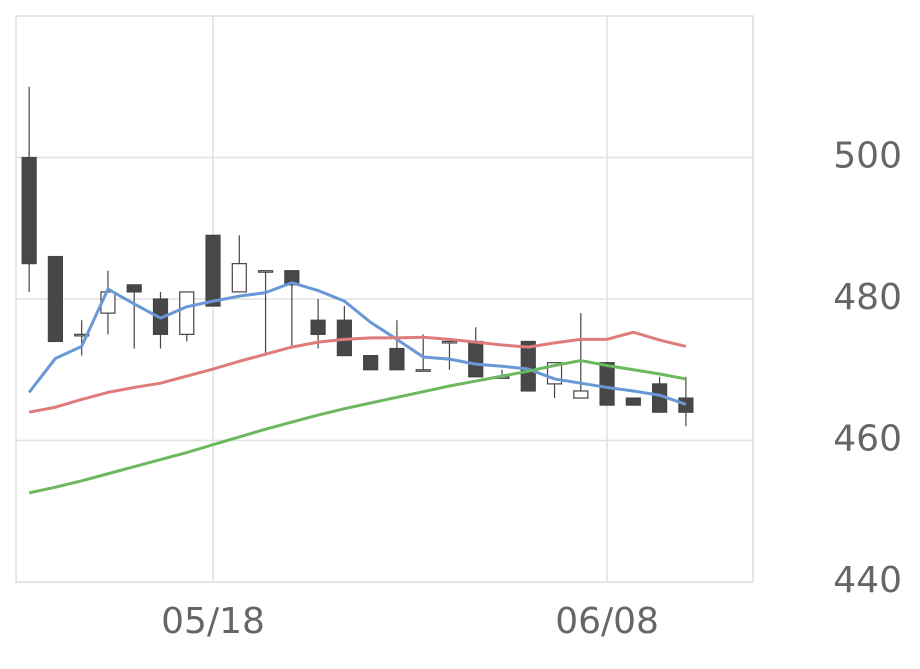  What do you see at coordinates (867, 156) in the screenshot?
I see `y-tick-label: 500` at bounding box center [867, 156].